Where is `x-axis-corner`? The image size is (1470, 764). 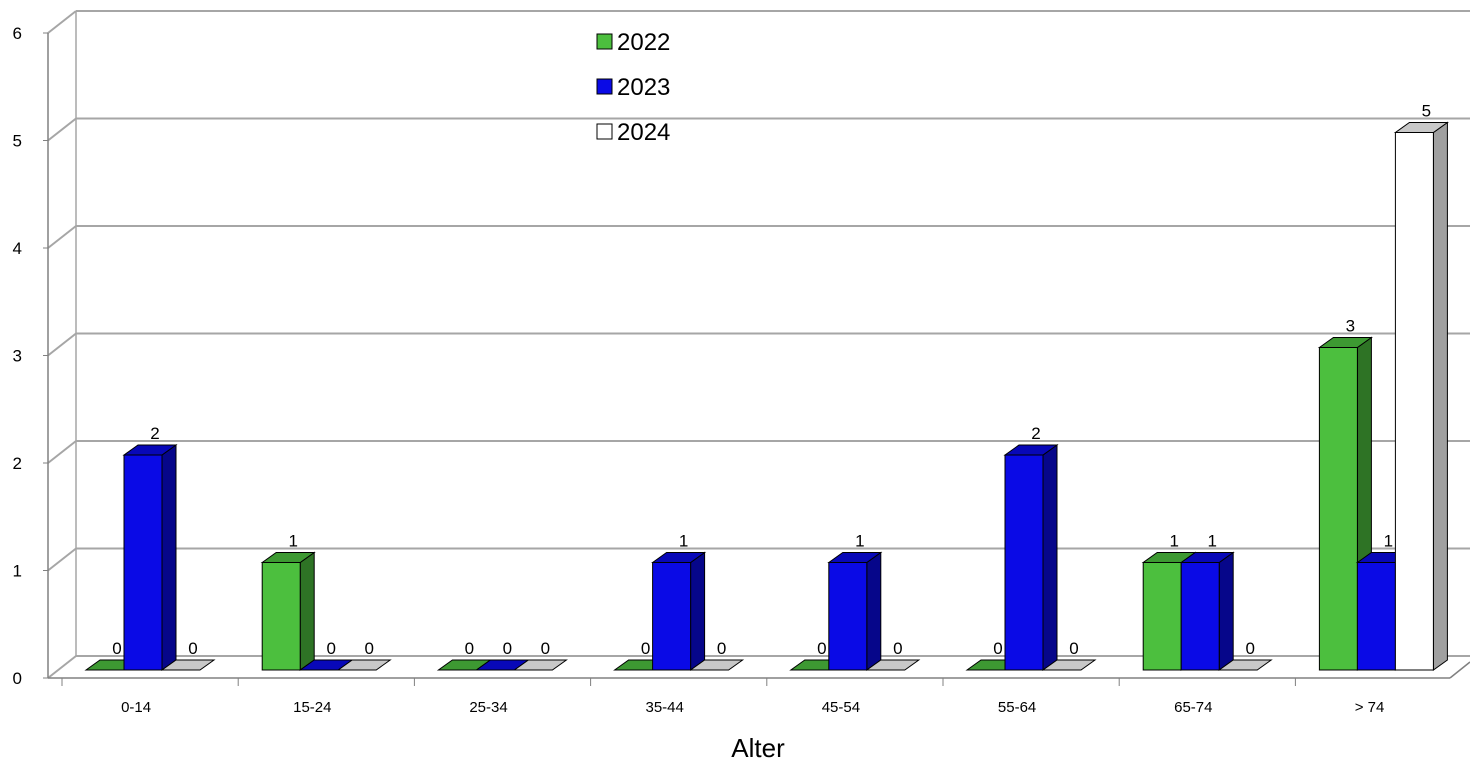 x-axis-corner is located at coordinates (1459, 670).